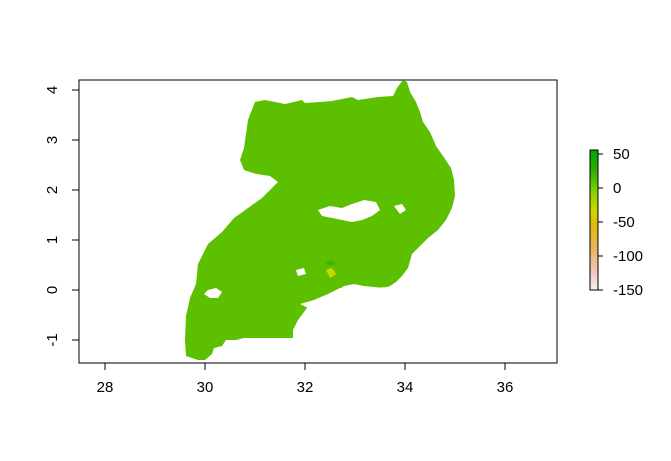 This screenshot has height=461, width=671. I want to click on x-tick-label: 32, so click(305, 387).